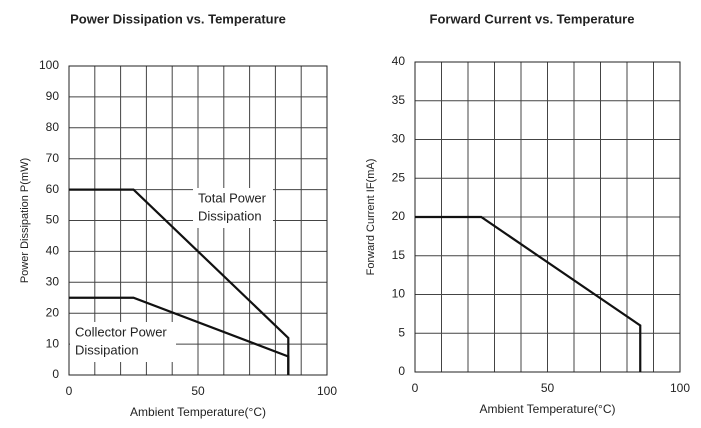 This screenshot has width=701, height=428. Describe the element at coordinates (401, 332) in the screenshot. I see `y-tick-label: 5` at that location.